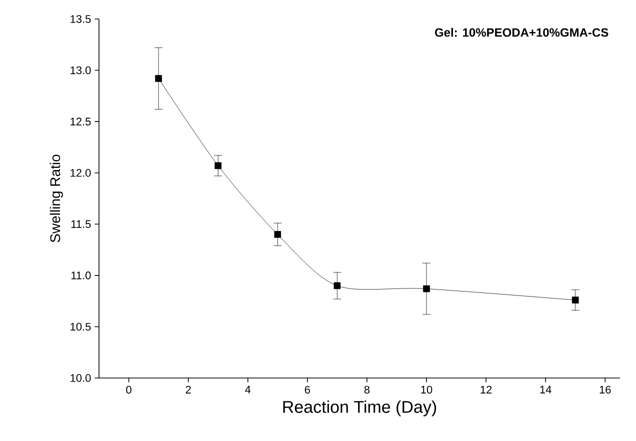  I want to click on y-tick-label: 13.0, so click(80, 70).